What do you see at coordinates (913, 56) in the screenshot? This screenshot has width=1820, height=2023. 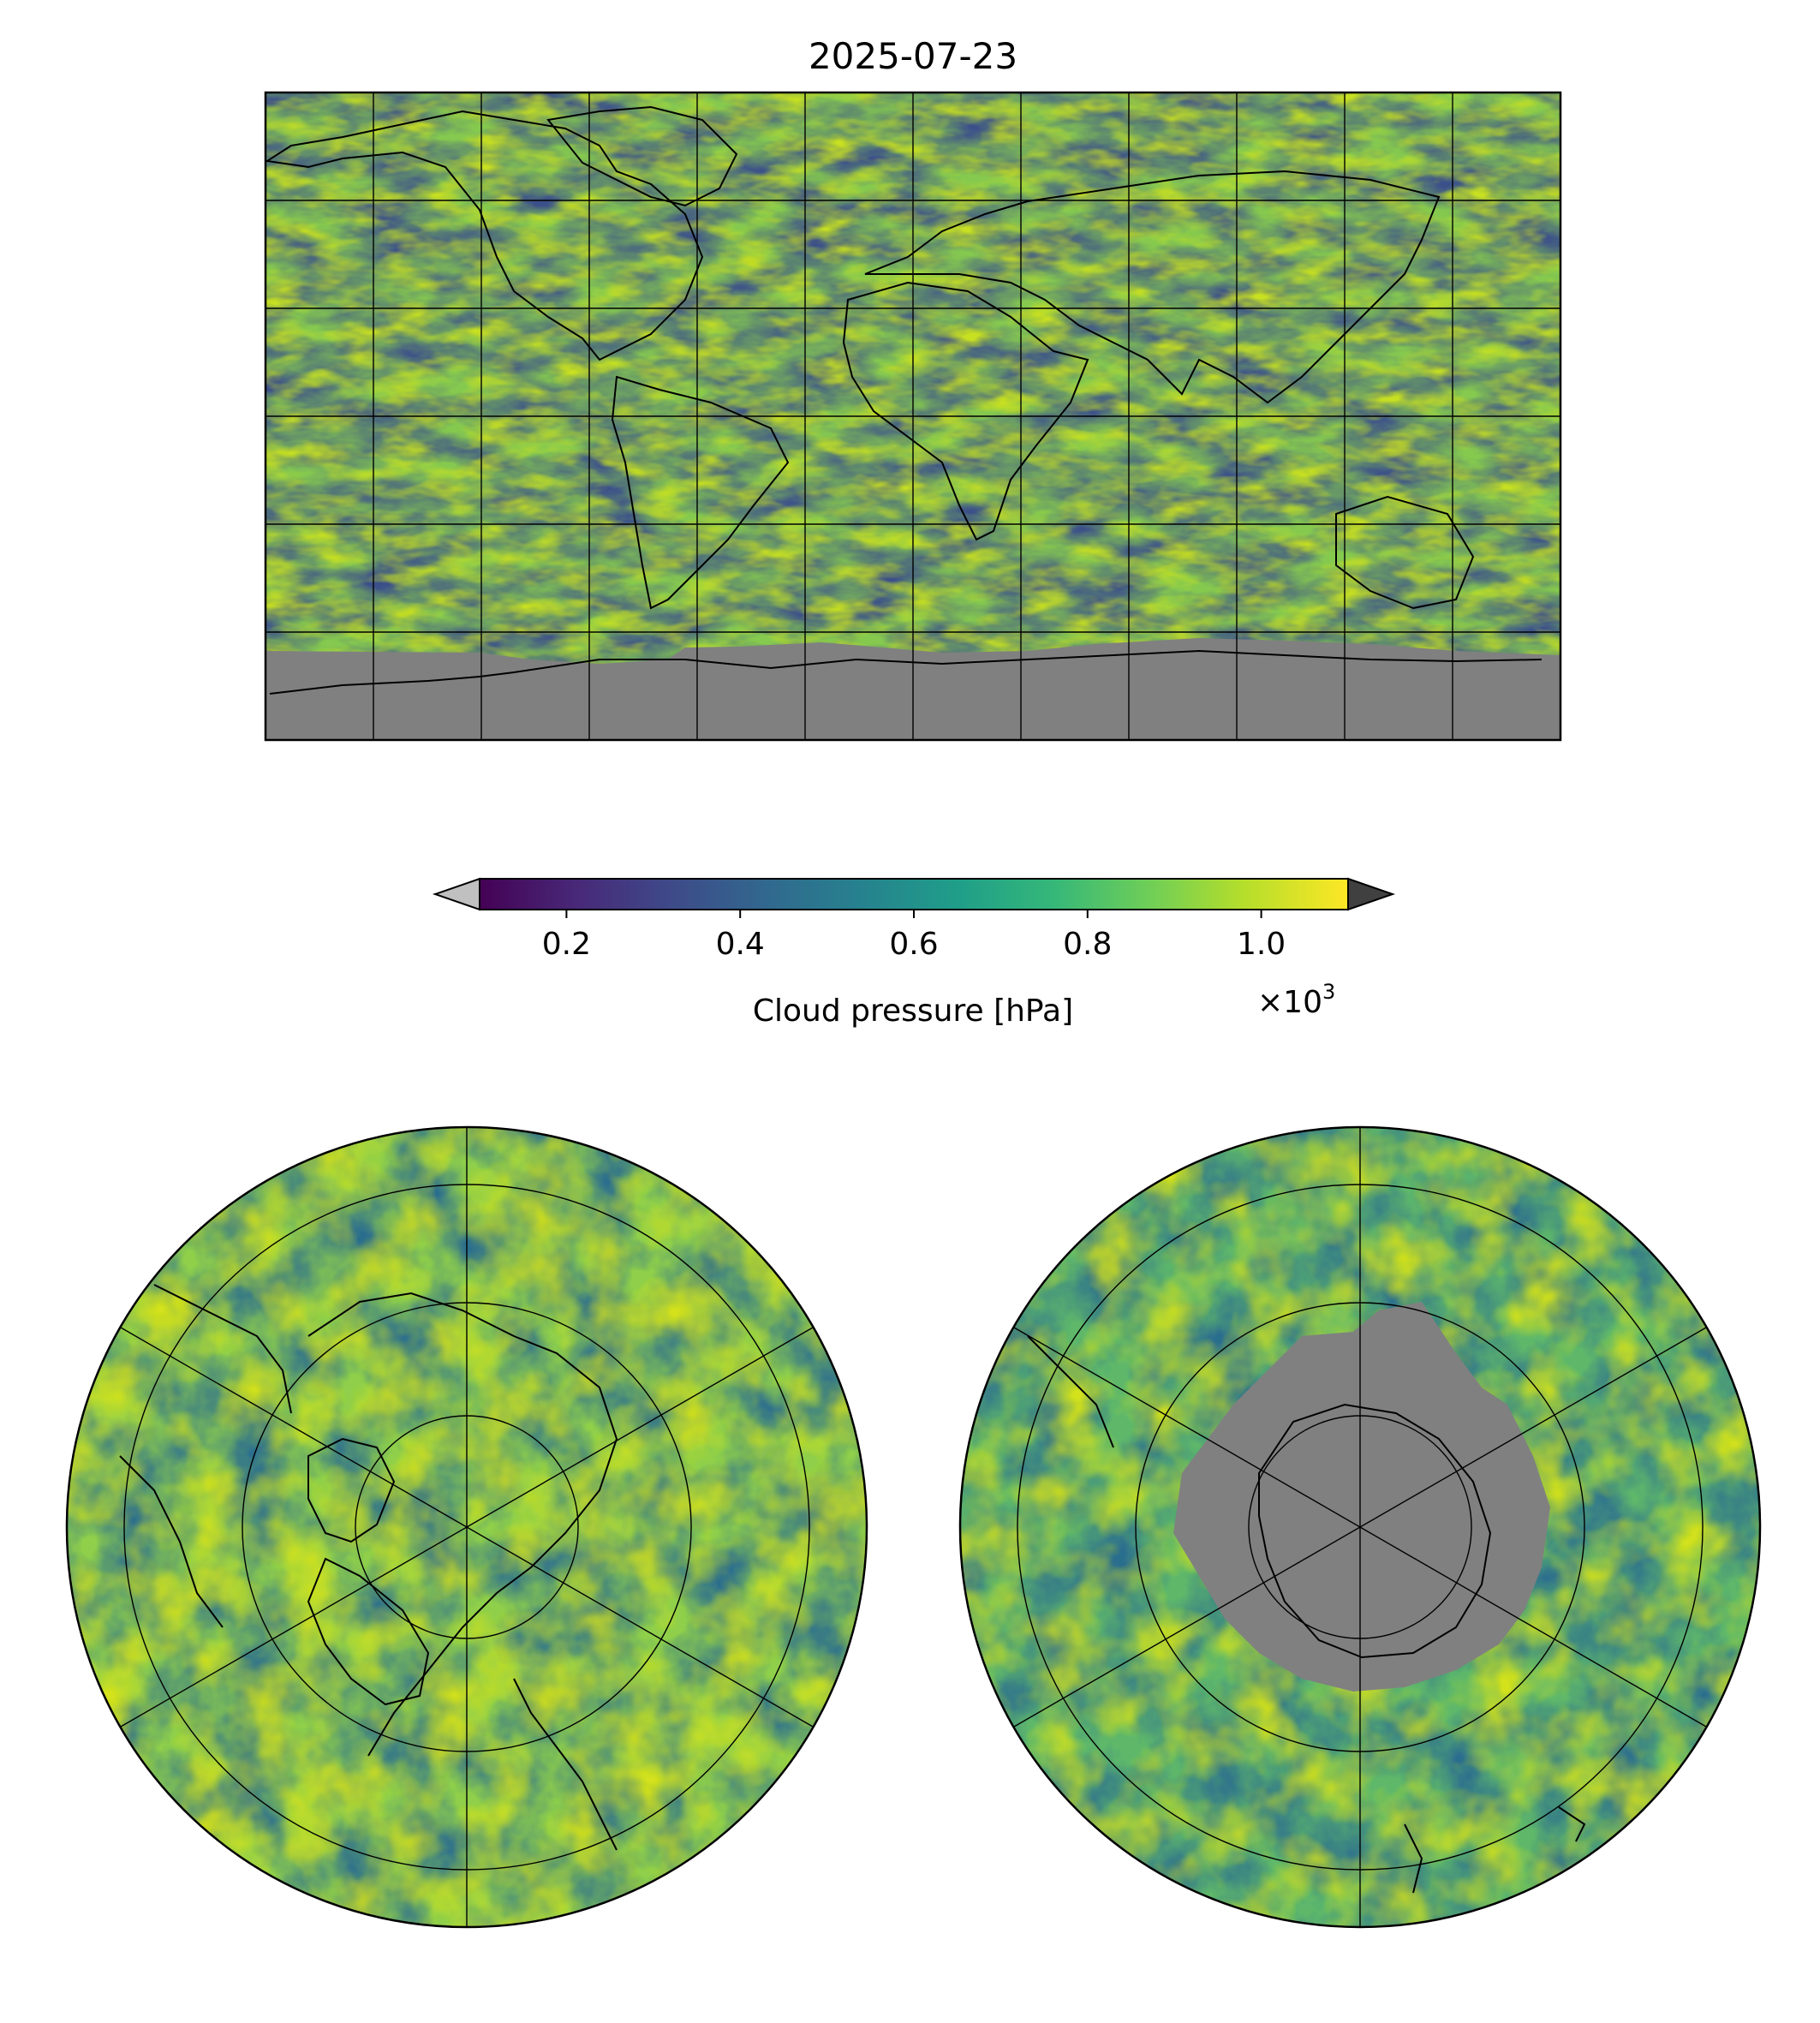 I see `map-title: 2025-07-23` at bounding box center [913, 56].